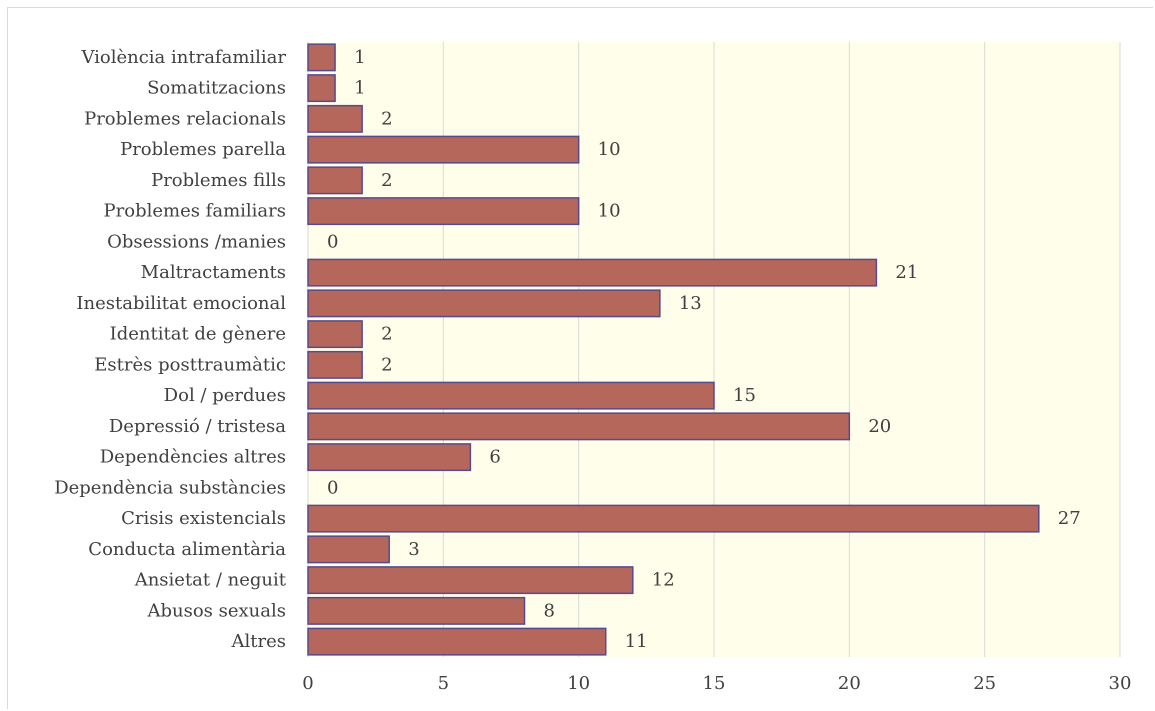 The height and width of the screenshot is (711, 1155). Describe the element at coordinates (1120, 683) in the screenshot. I see `x-tick-label: 30` at that location.